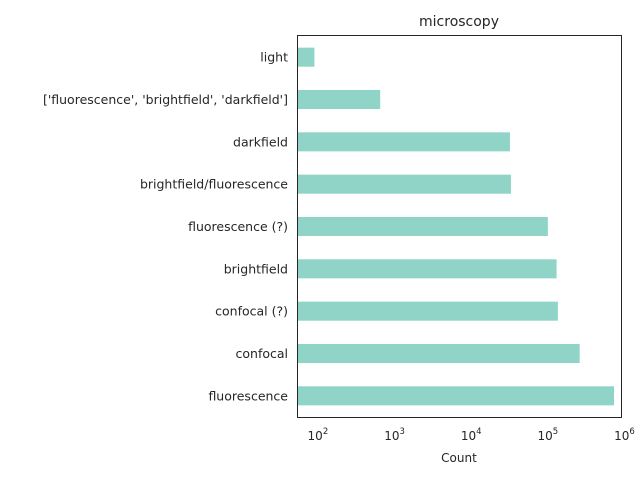 This screenshot has width=640, height=480. Describe the element at coordinates (251, 311) in the screenshot. I see `category-label-6: confocal (?)` at that location.